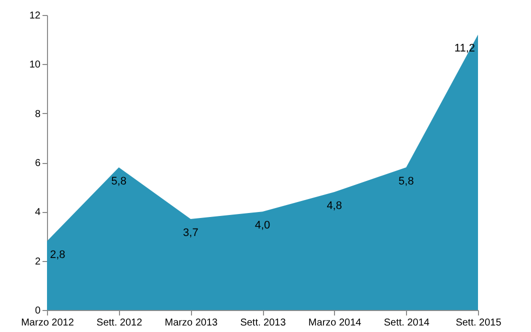 The image size is (531, 332). What do you see at coordinates (58, 255) in the screenshot?
I see `data-label: 2,8` at bounding box center [58, 255].